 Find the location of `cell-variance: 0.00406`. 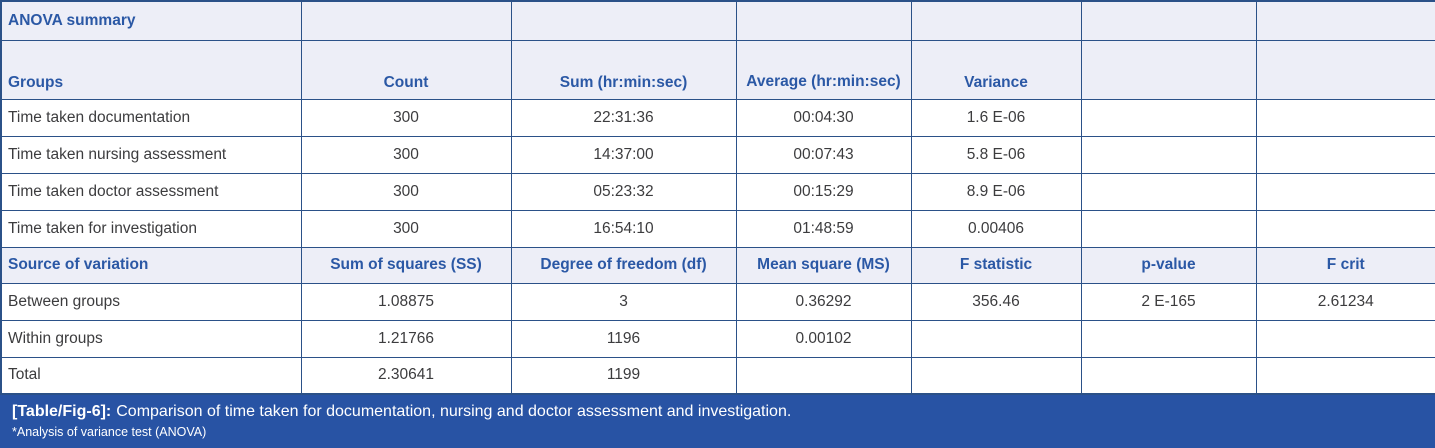

cell-variance: 0.00406 is located at coordinates (996, 228).